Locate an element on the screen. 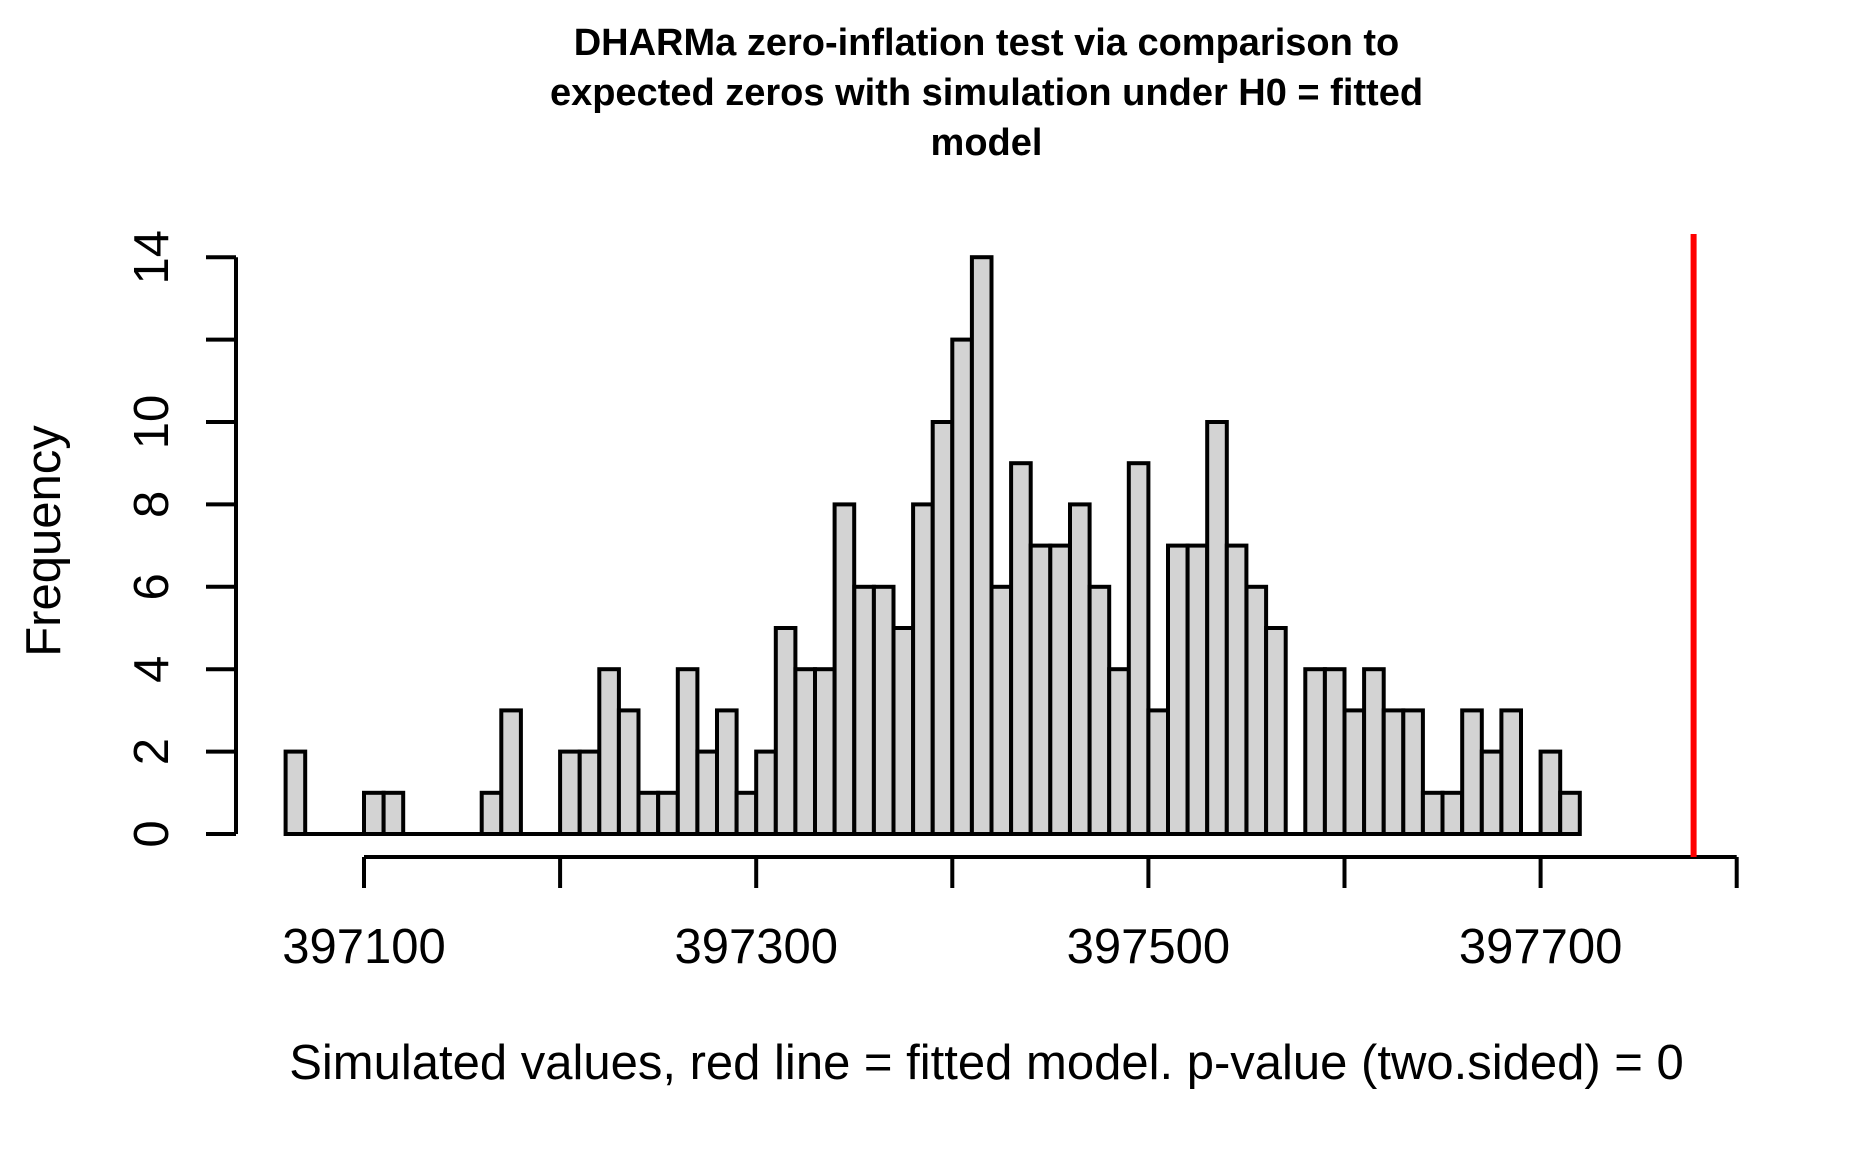 The image size is (1872, 1152). y-tick-label: 0 is located at coordinates (152, 833).